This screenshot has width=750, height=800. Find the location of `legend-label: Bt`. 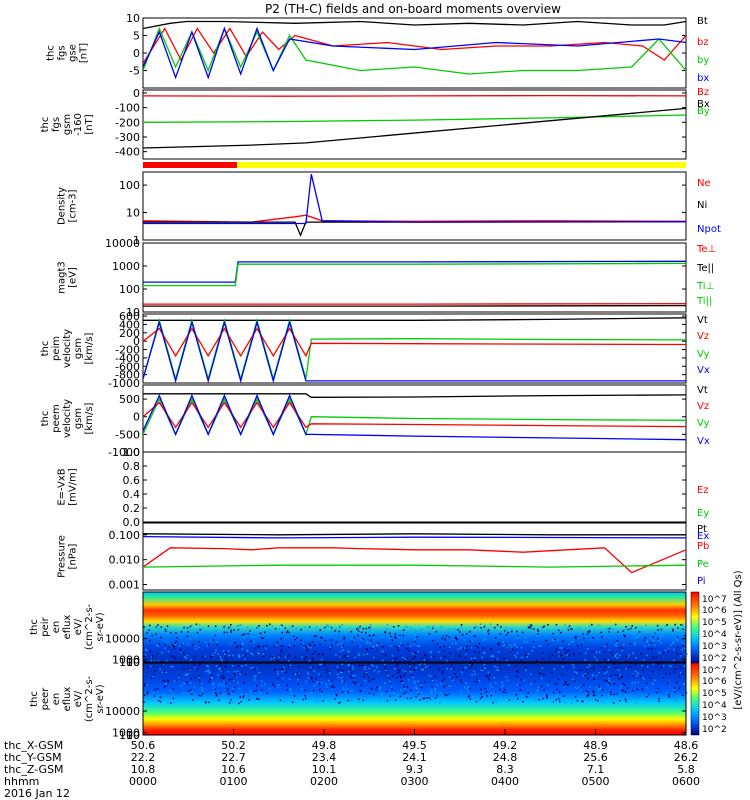

legend-label: Bt is located at coordinates (702, 21).